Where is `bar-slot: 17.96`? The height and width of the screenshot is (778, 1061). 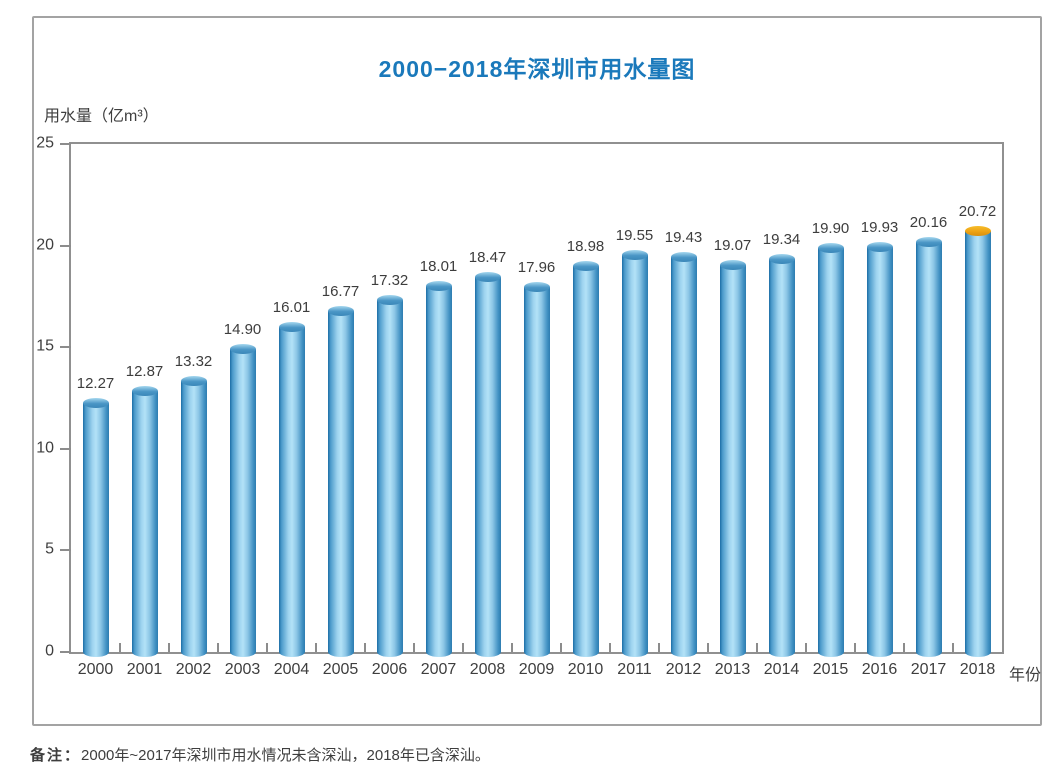 bar-slot: 17.96 is located at coordinates (536, 400).